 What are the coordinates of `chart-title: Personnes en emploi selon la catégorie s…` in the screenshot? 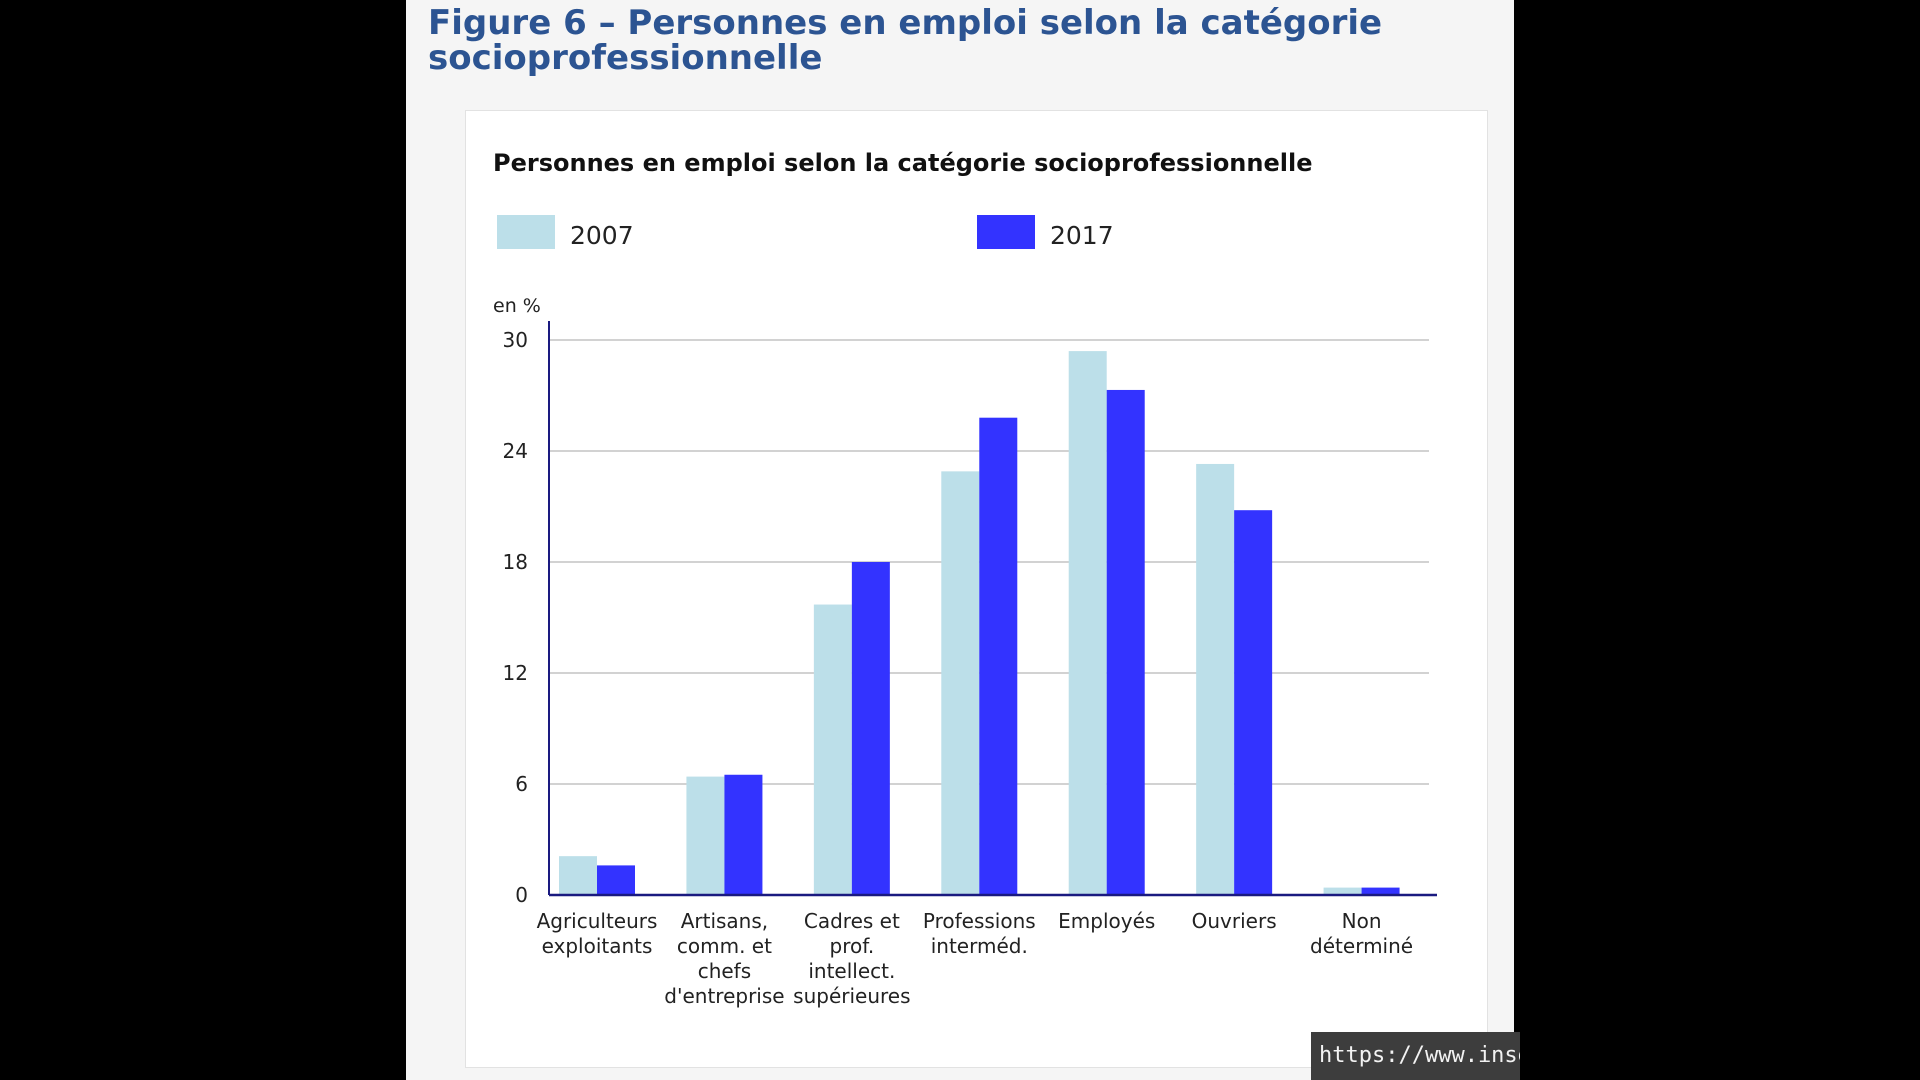 It's located at (902, 163).